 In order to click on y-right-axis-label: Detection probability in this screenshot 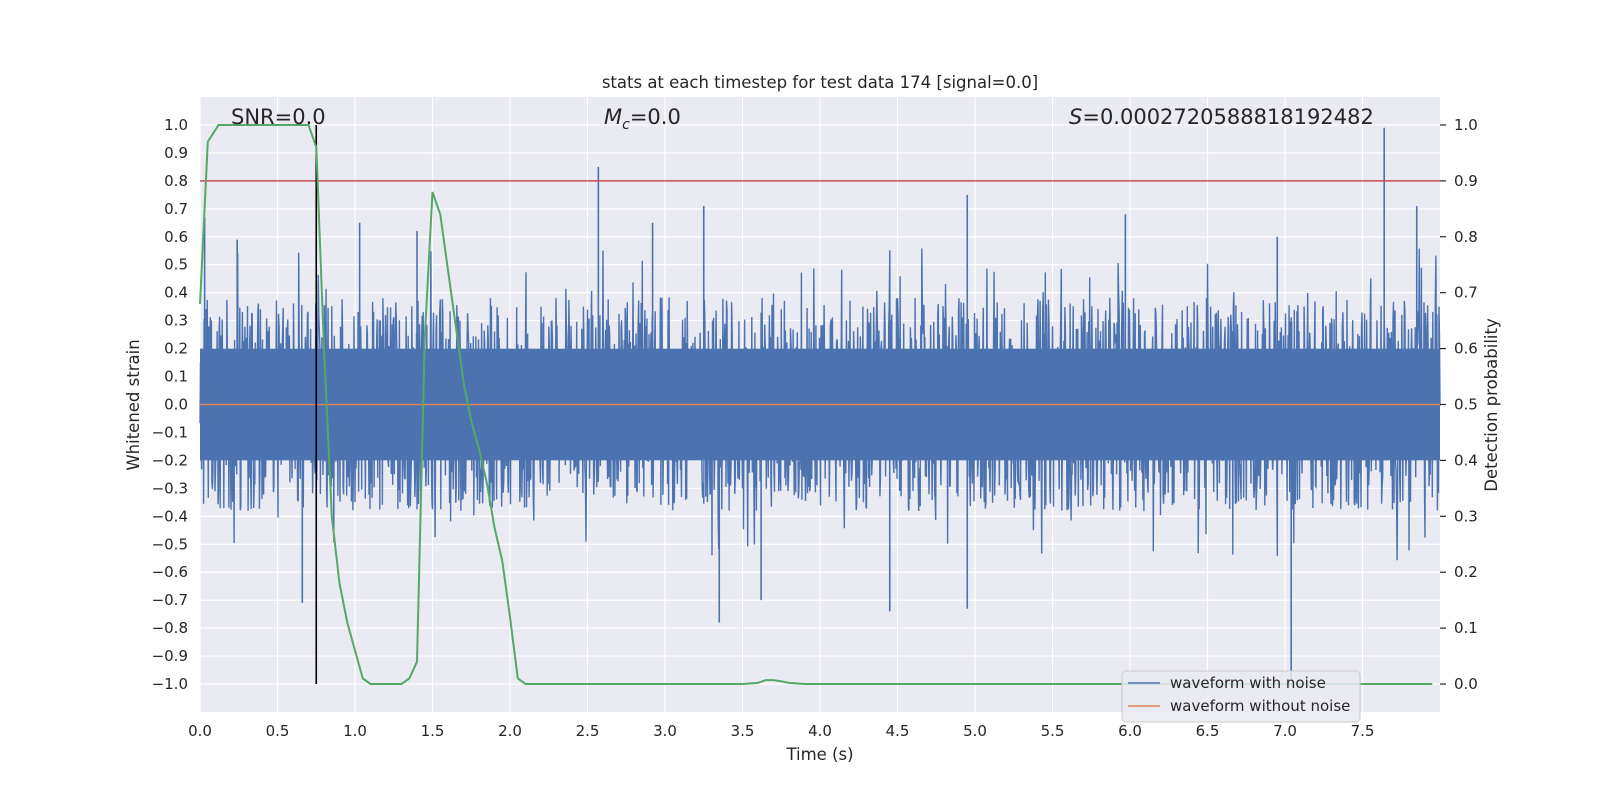, I will do `click(1491, 405)`.